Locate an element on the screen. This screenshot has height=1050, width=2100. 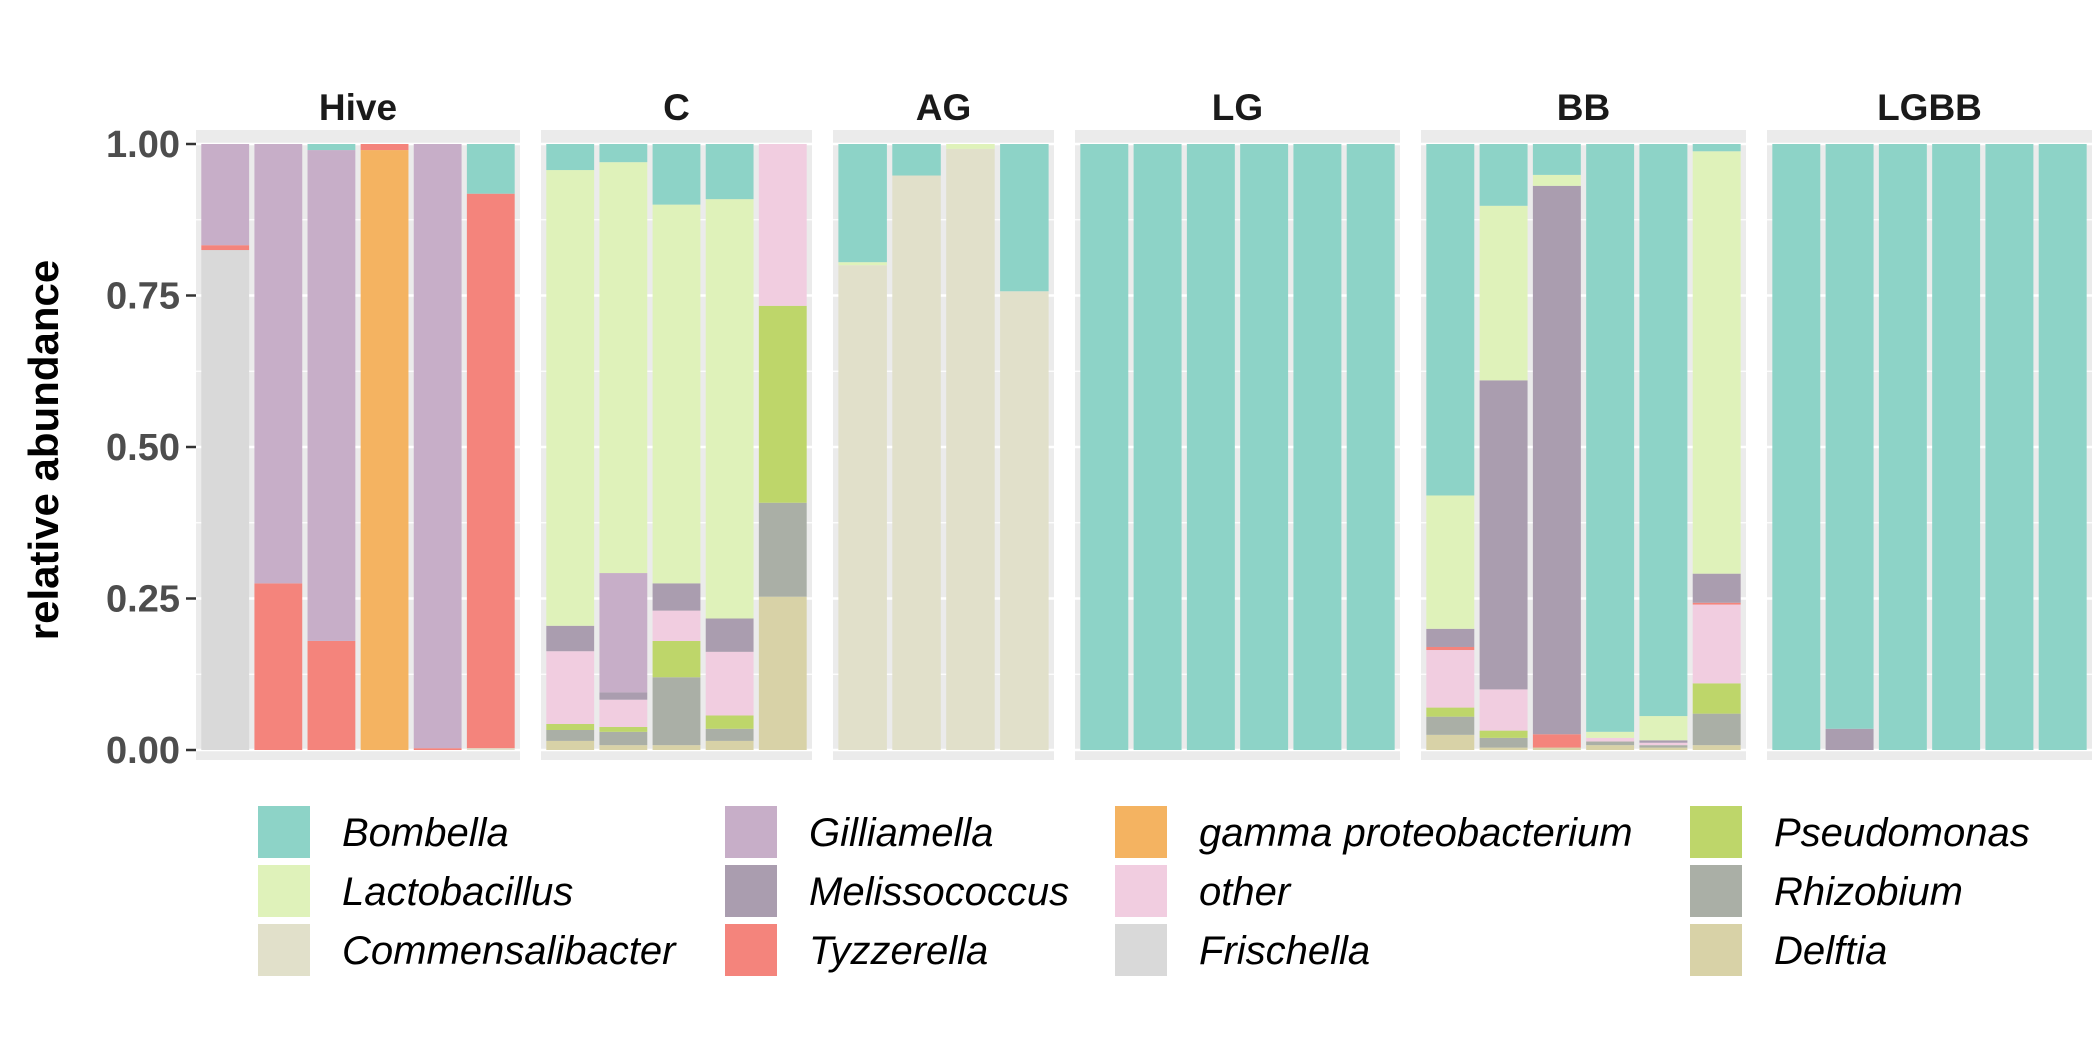
facet-panel-ag: AG is located at coordinates (943, 423).